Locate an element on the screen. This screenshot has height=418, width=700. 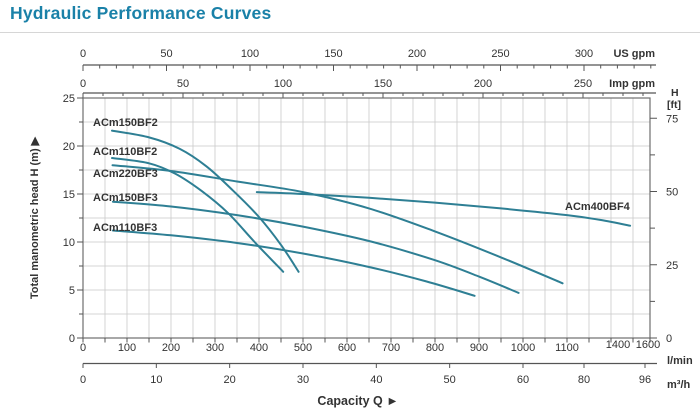
head-m-tick-label: 15 is located at coordinates (69, 195).